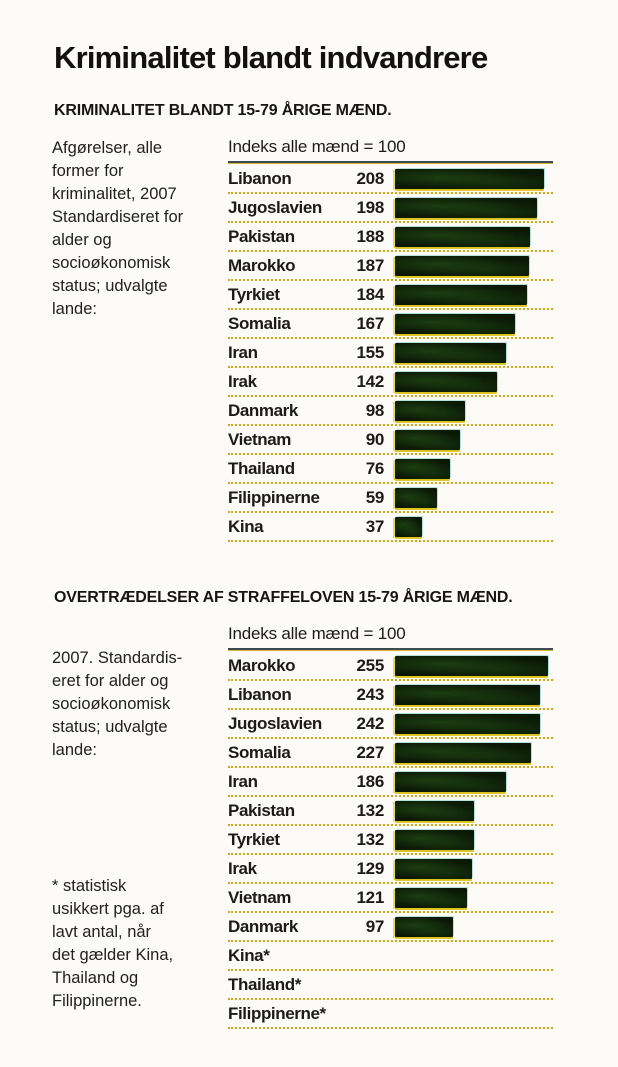 This screenshot has width=618, height=1067. What do you see at coordinates (390, 782) in the screenshot?
I see `table-row: Iran 186` at bounding box center [390, 782].